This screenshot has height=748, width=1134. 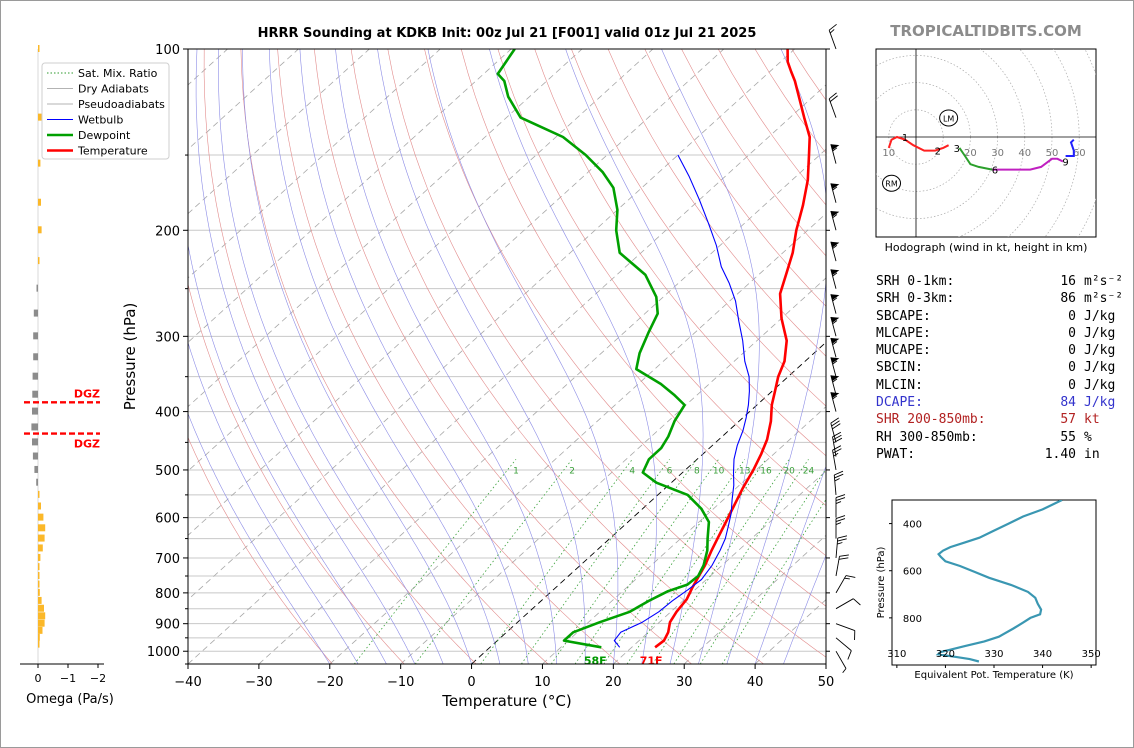 I want to click on y-tick-label: 100, so click(x=167, y=50).